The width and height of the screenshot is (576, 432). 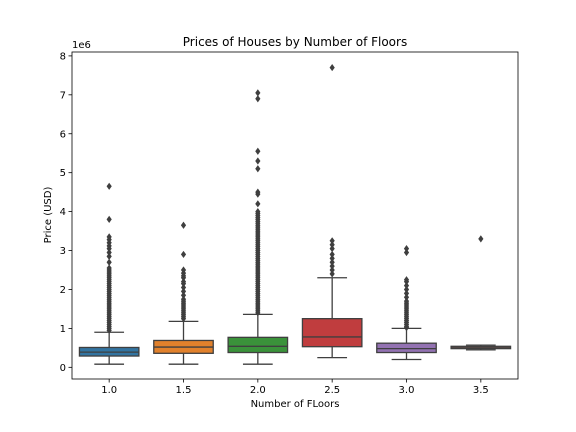 What do you see at coordinates (63, 290) in the screenshot?
I see `y-tick-label: 2` at bounding box center [63, 290].